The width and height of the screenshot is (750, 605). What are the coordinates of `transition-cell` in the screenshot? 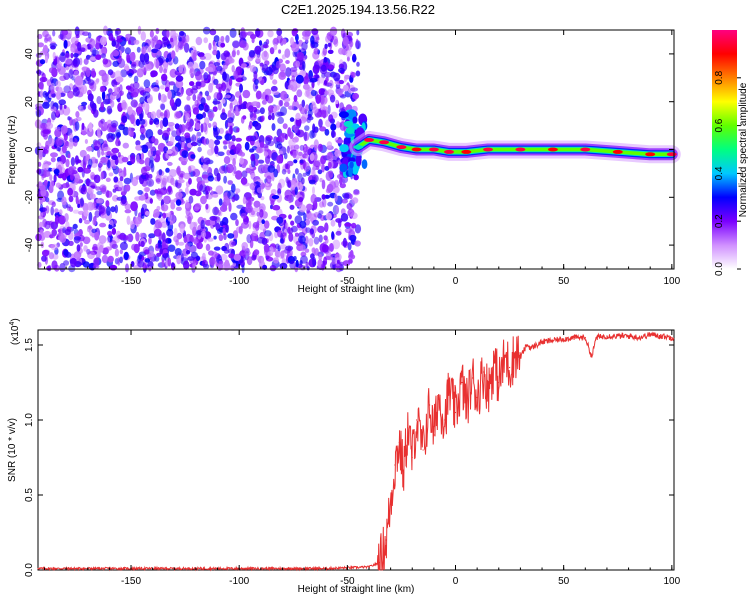 It's located at (343, 168).